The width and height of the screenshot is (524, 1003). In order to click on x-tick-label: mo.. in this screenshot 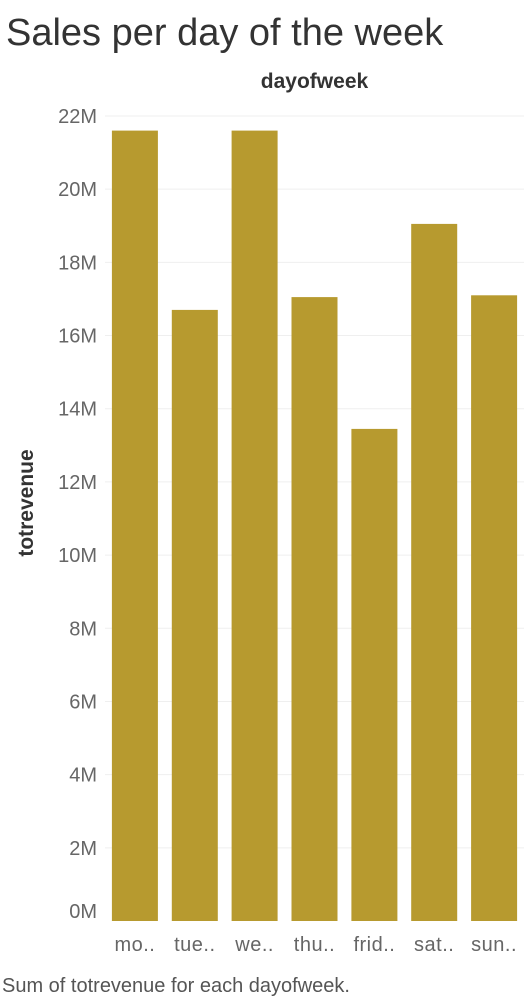, I will do `click(134, 945)`.